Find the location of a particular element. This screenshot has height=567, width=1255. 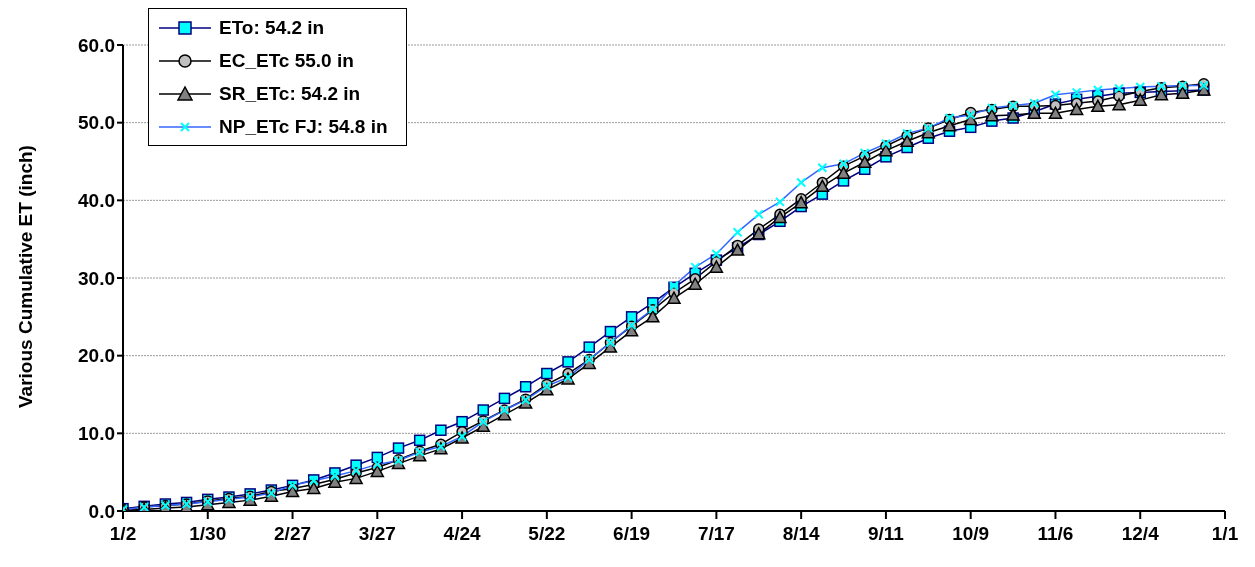

y-tick-label: 30.0 is located at coordinates (96, 278).